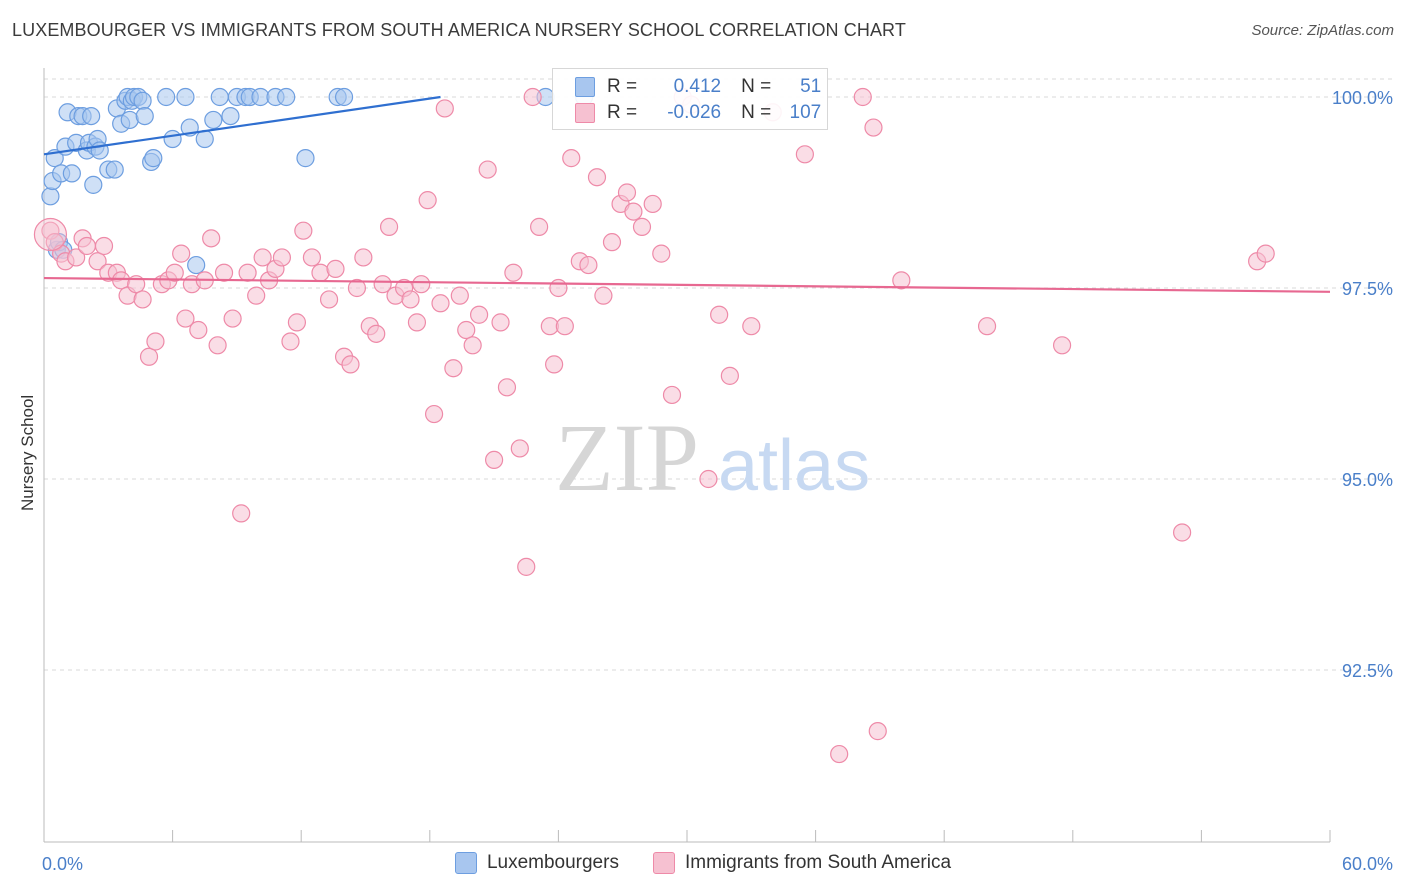  Describe the element at coordinates (694, 112) in the screenshot. I see `stats-r-value: -0.026` at that location.